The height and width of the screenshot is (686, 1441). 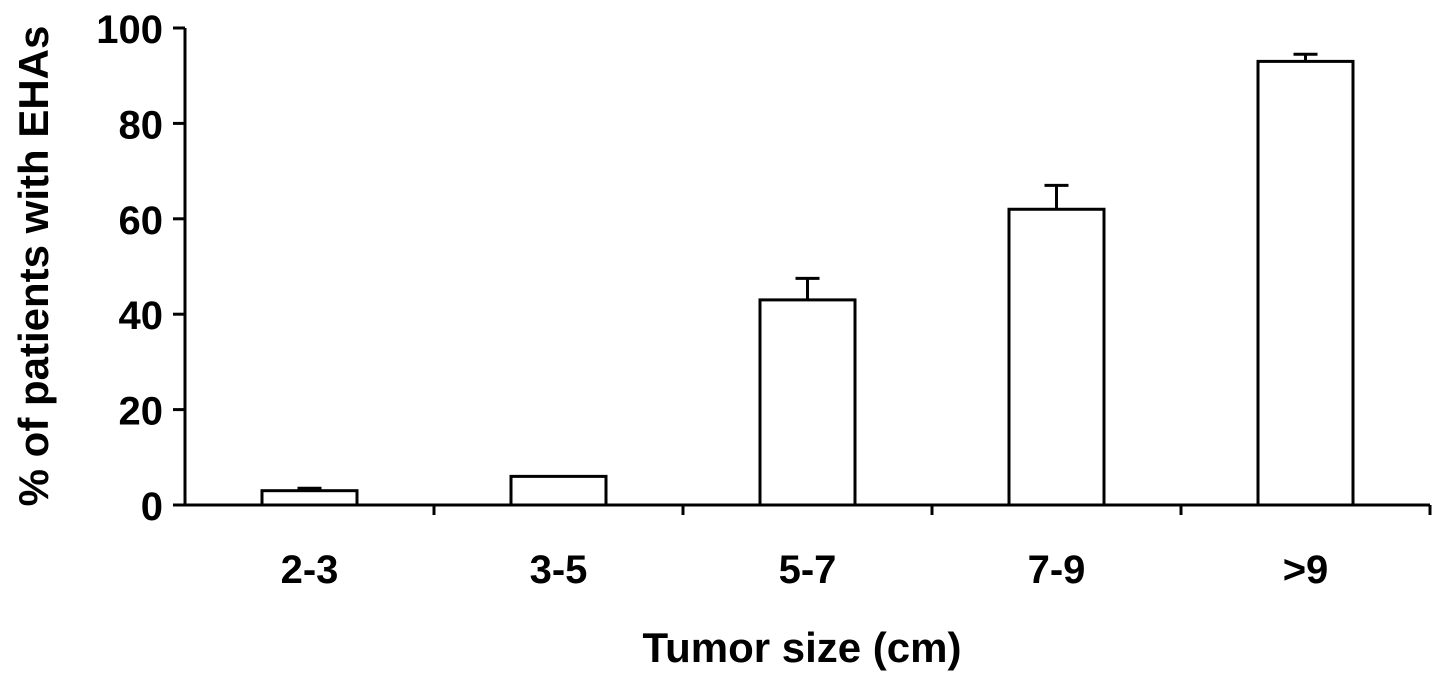 What do you see at coordinates (802, 647) in the screenshot?
I see `x-axis-title: Tumor size (cm)` at bounding box center [802, 647].